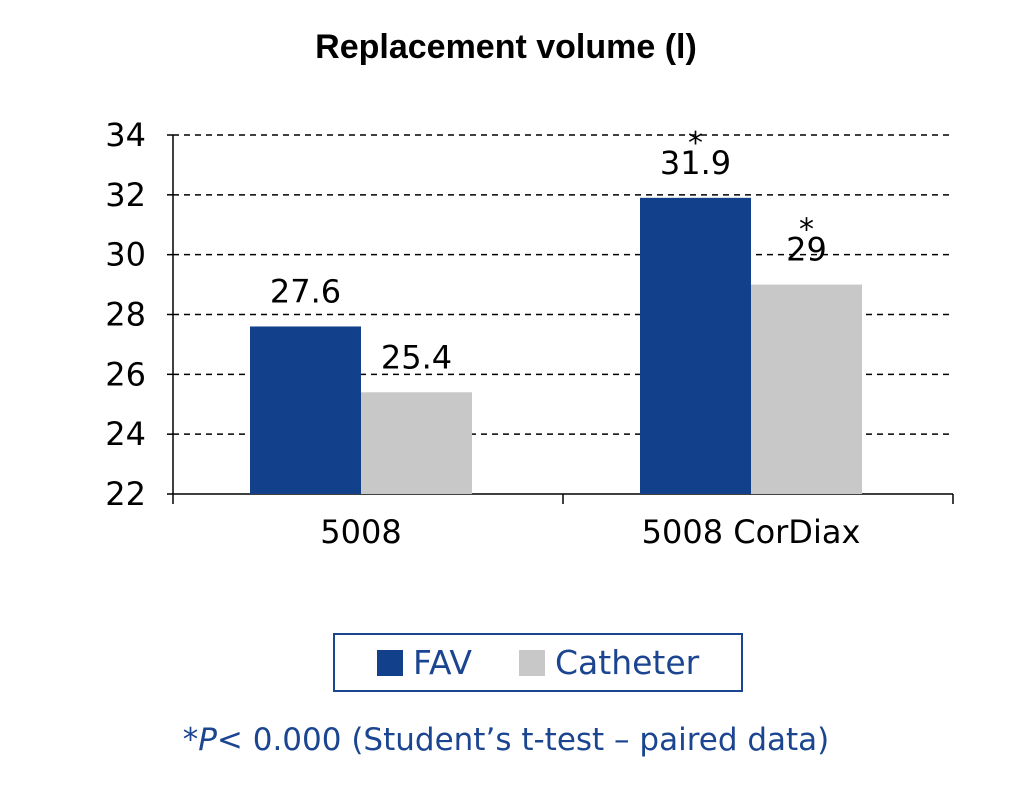 The width and height of the screenshot is (1012, 803). I want to click on y-tick-label: 26, so click(125, 374).